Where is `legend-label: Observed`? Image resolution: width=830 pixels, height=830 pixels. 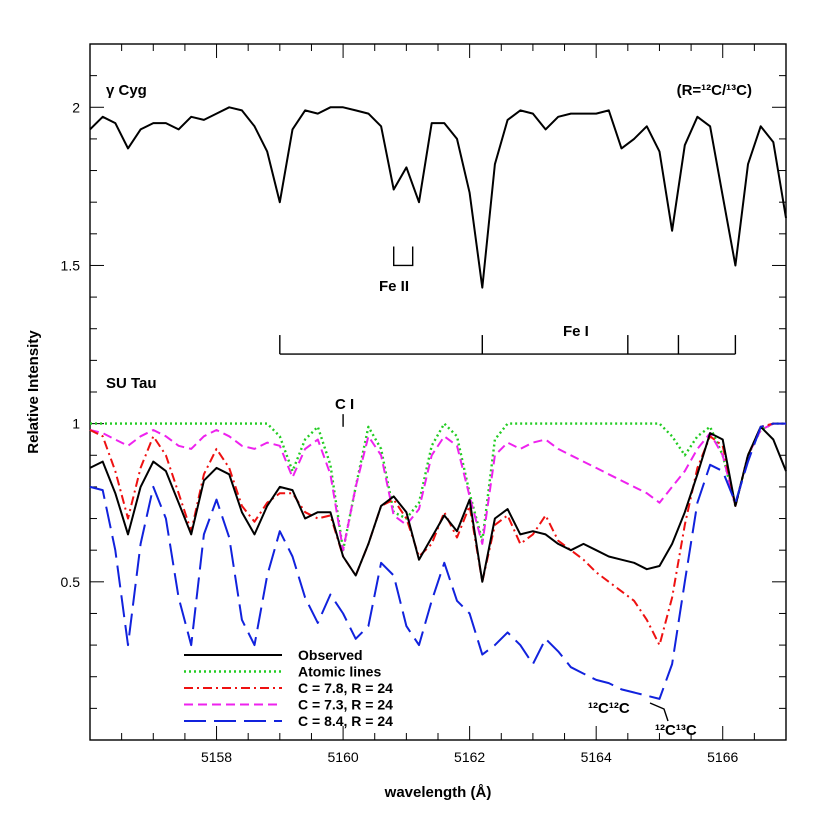
legend-label: Observed is located at coordinates (330, 655).